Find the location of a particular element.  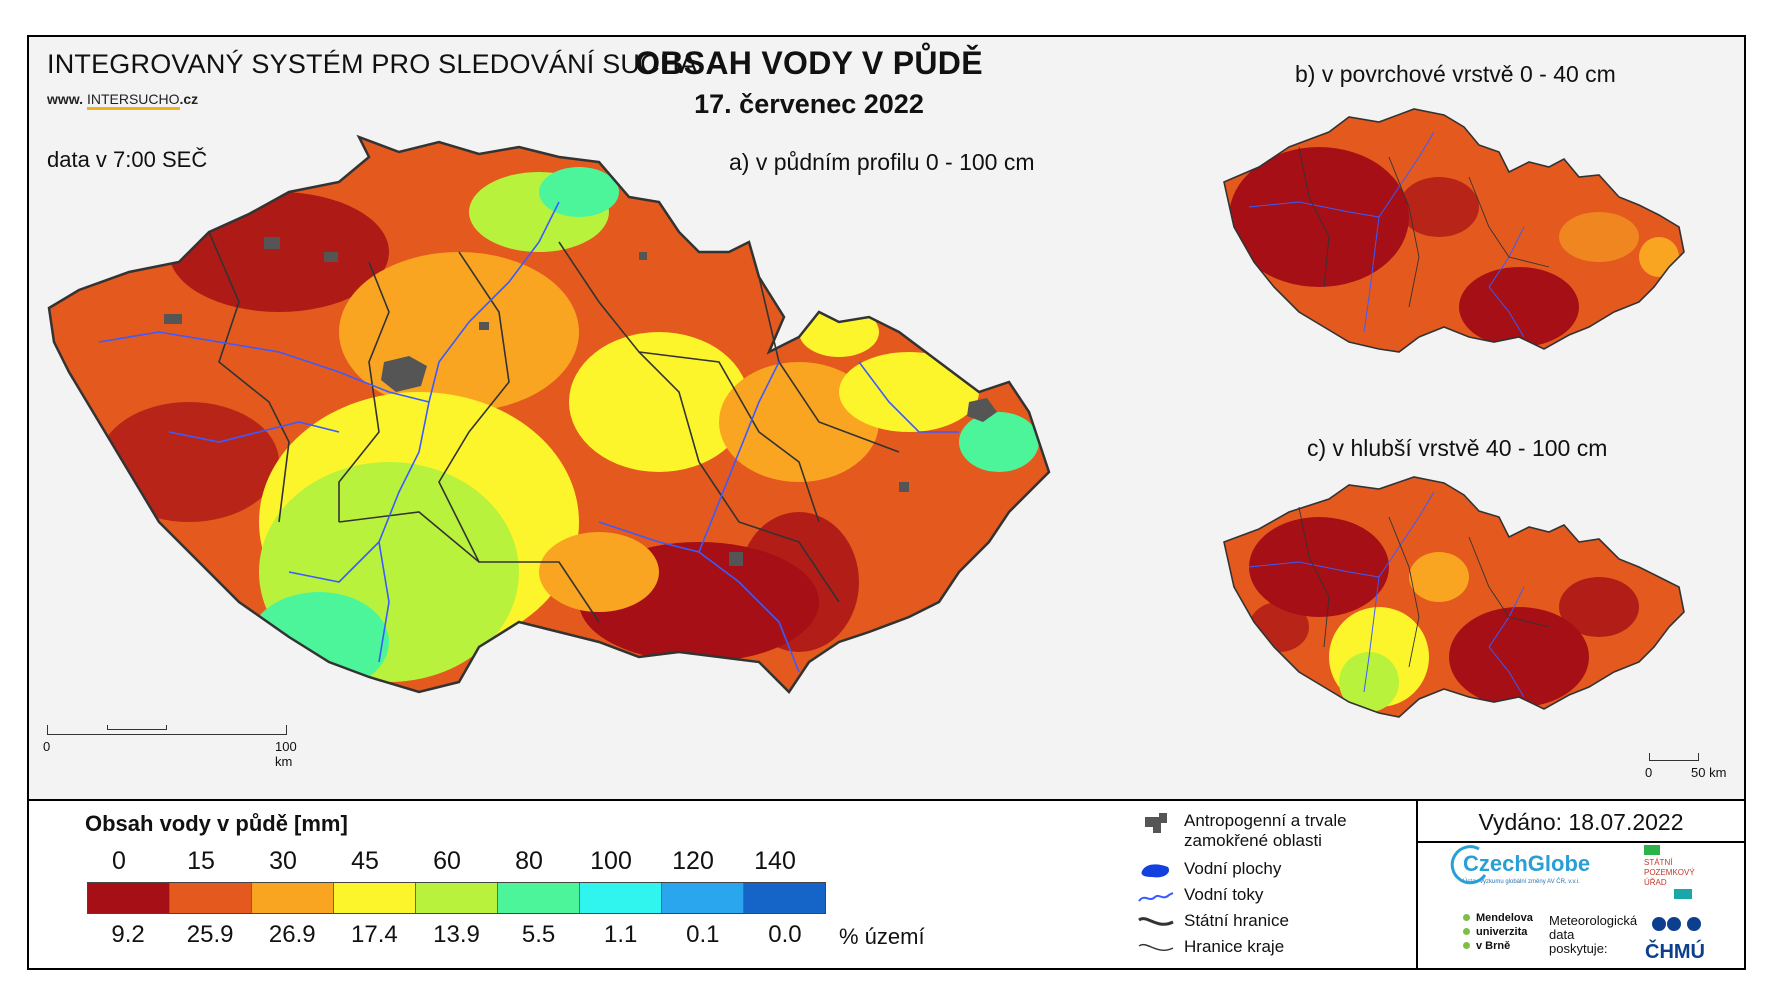

map-c-deeper-layer is located at coordinates (1454, 597).